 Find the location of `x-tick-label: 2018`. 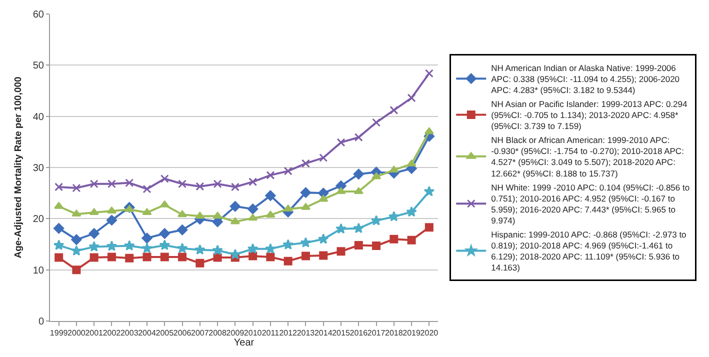

x-tick-label: 2018 is located at coordinates (394, 333).